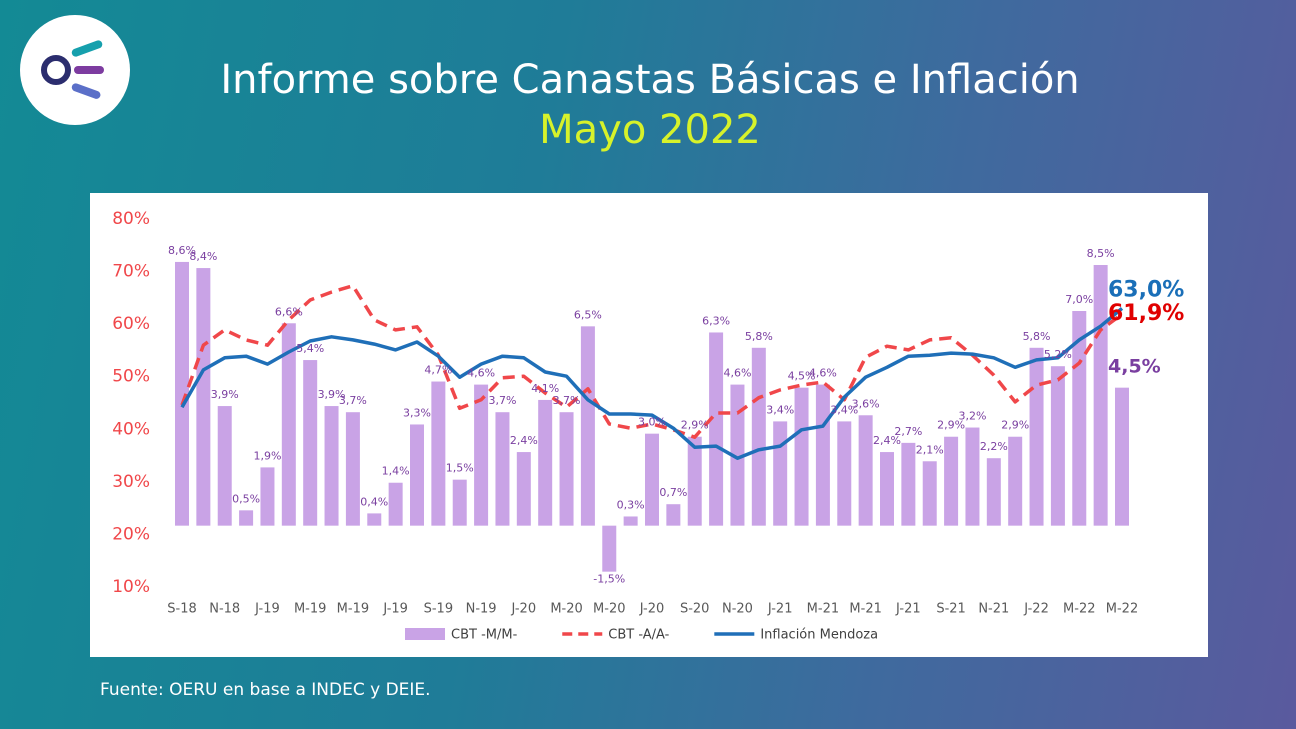 The height and width of the screenshot is (729, 1296). Describe the element at coordinates (1058, 354) in the screenshot. I see `value-label: 5,2%` at that location.